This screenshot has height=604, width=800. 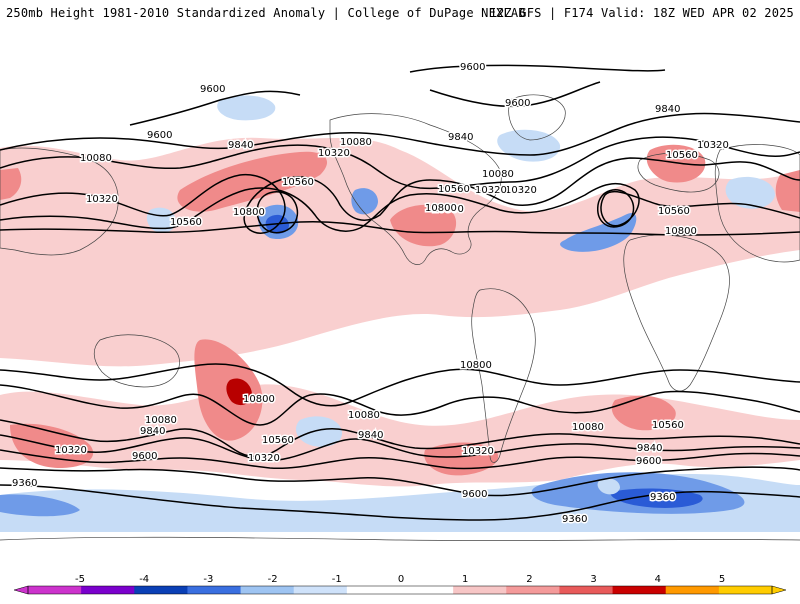 What do you see at coordinates (144, 579) in the screenshot?
I see `colorbar-tick-label: -4` at bounding box center [144, 579].